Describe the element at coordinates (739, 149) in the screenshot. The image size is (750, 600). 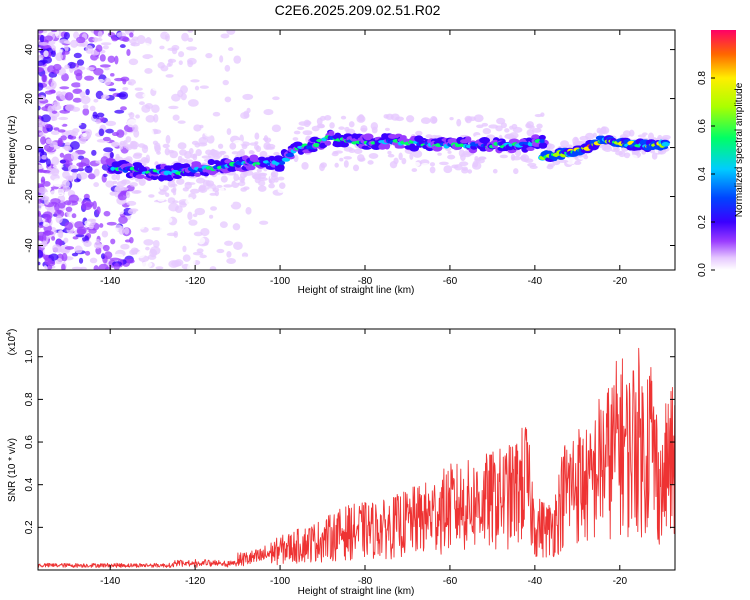
I see `colorbar-label: Normalized spectral amplitude` at that location.